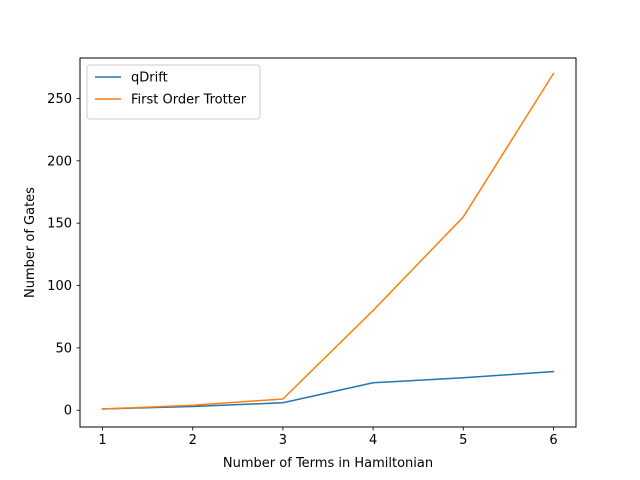 Image resolution: width=640 pixels, height=480 pixels. Describe the element at coordinates (193, 440) in the screenshot. I see `x-tick-label: 2` at that location.